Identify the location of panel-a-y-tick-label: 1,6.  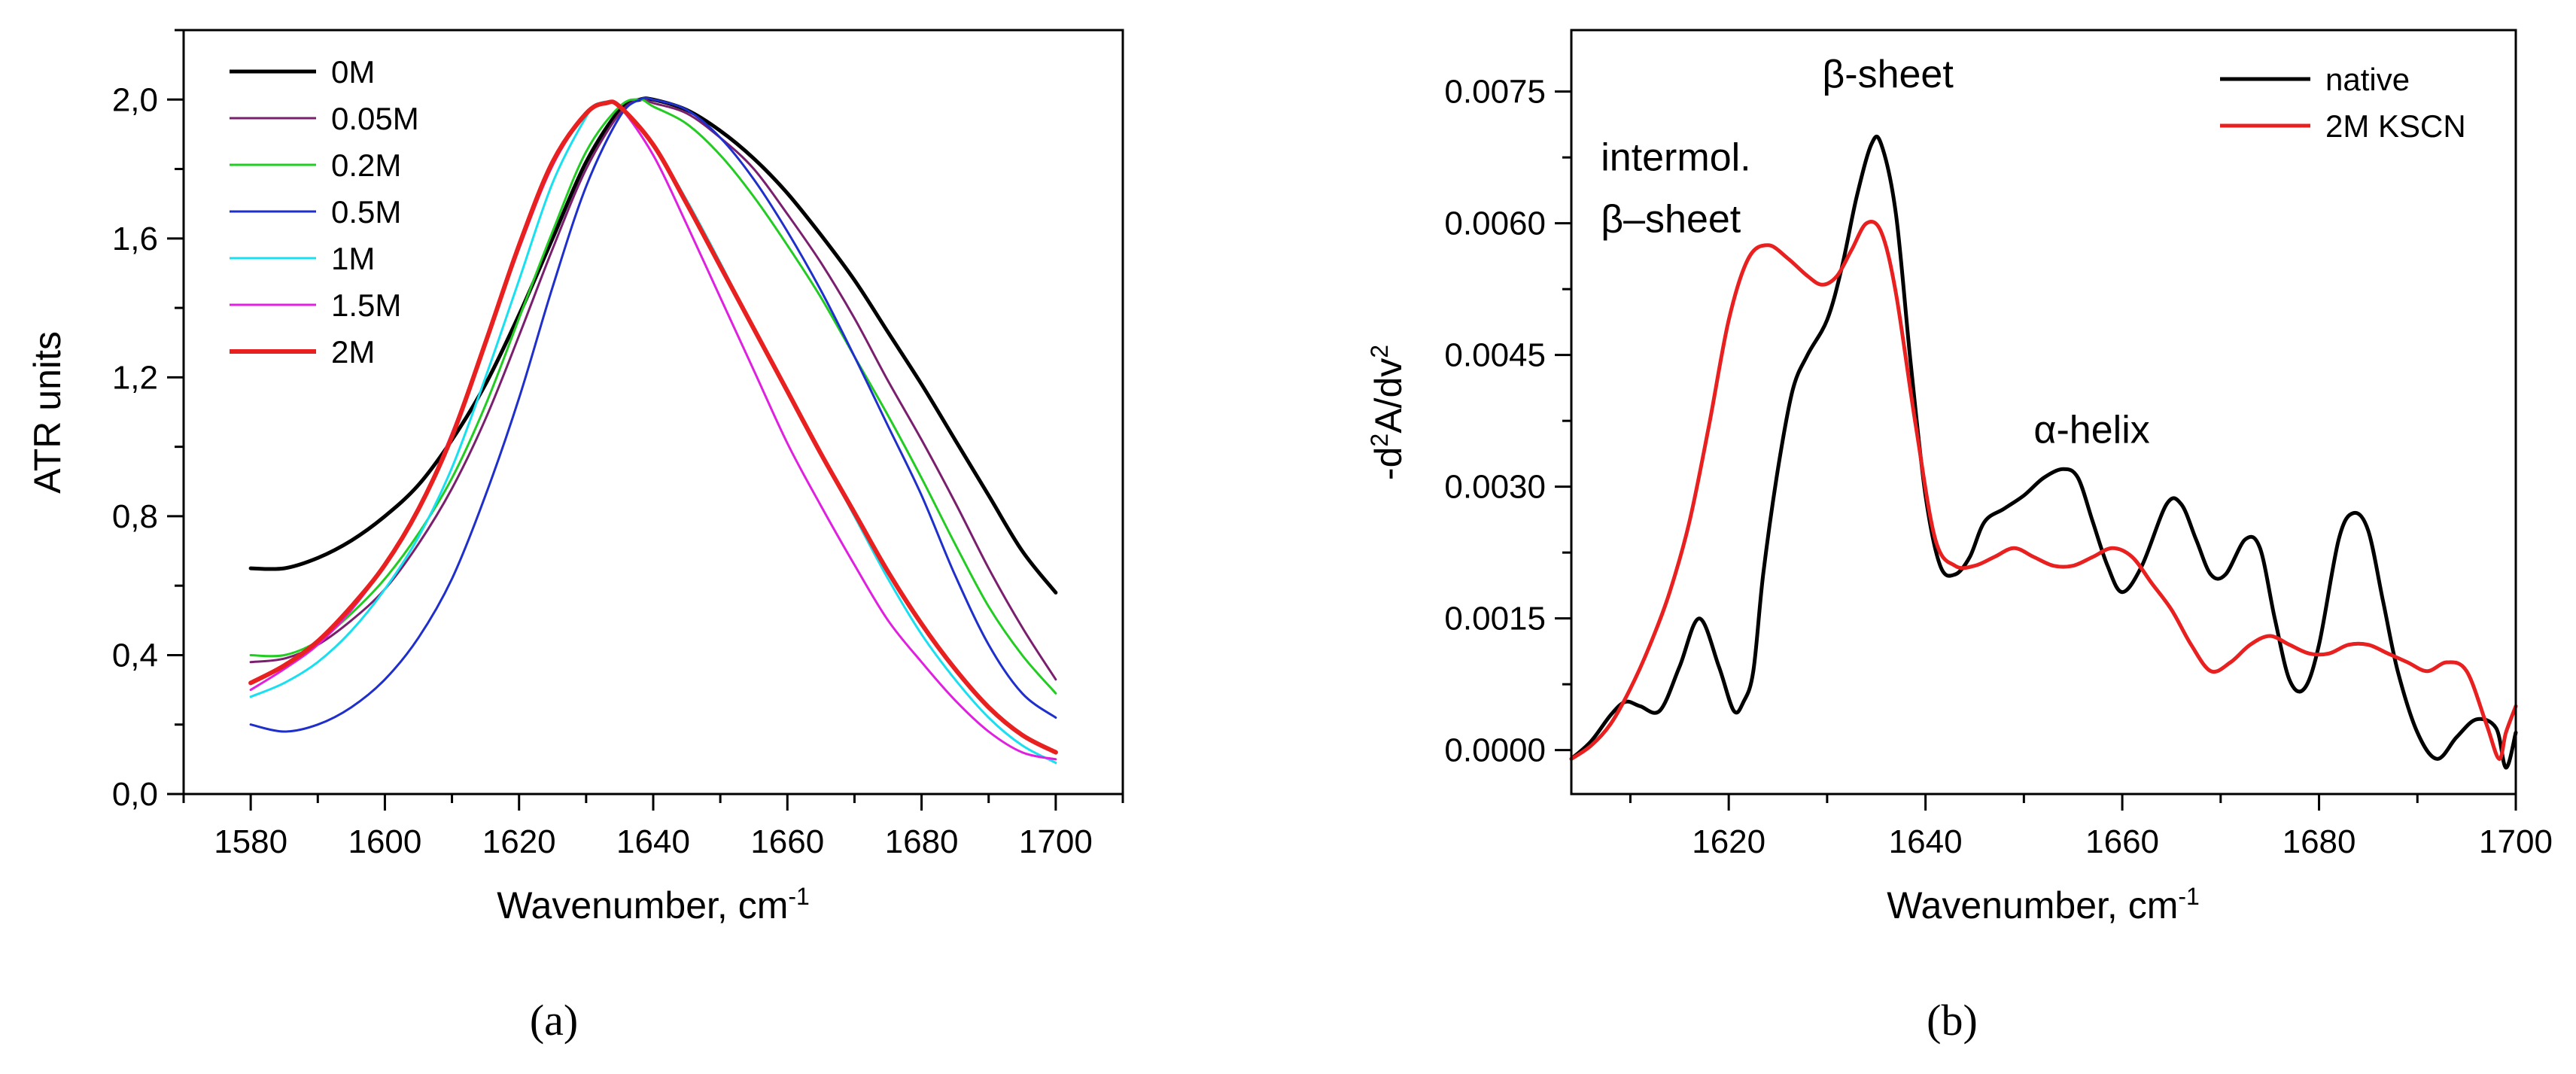
(135, 239).